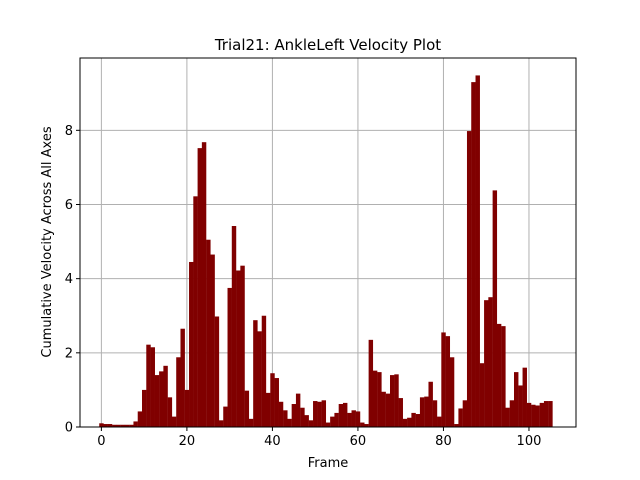  What do you see at coordinates (101, 441) in the screenshot?
I see `x-tick-label: 0` at bounding box center [101, 441].